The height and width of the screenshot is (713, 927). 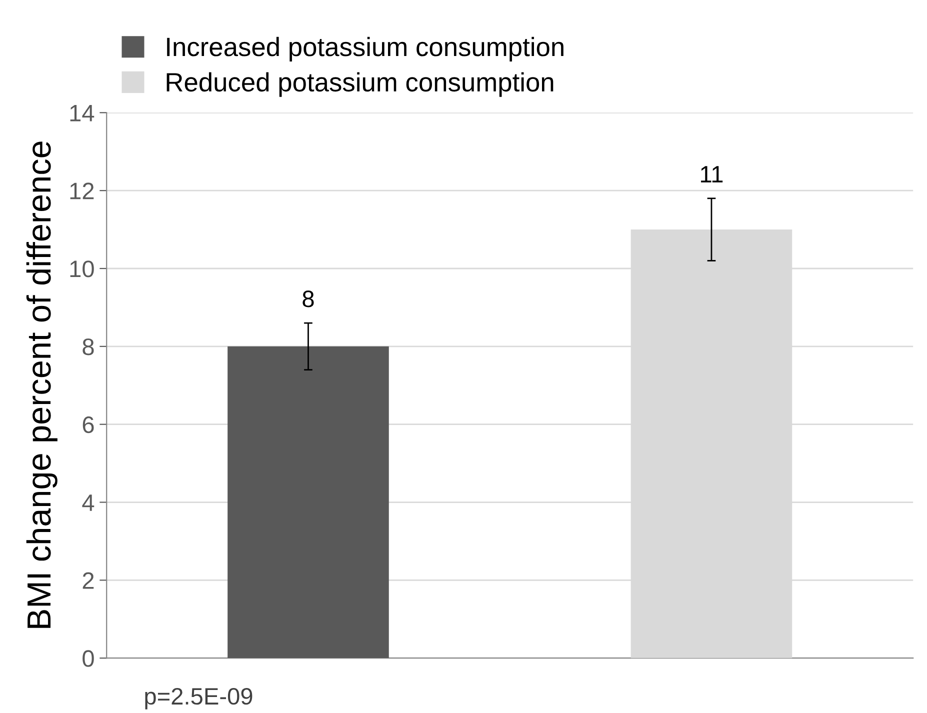 What do you see at coordinates (308, 299) in the screenshot?
I see `data-label: 8` at bounding box center [308, 299].